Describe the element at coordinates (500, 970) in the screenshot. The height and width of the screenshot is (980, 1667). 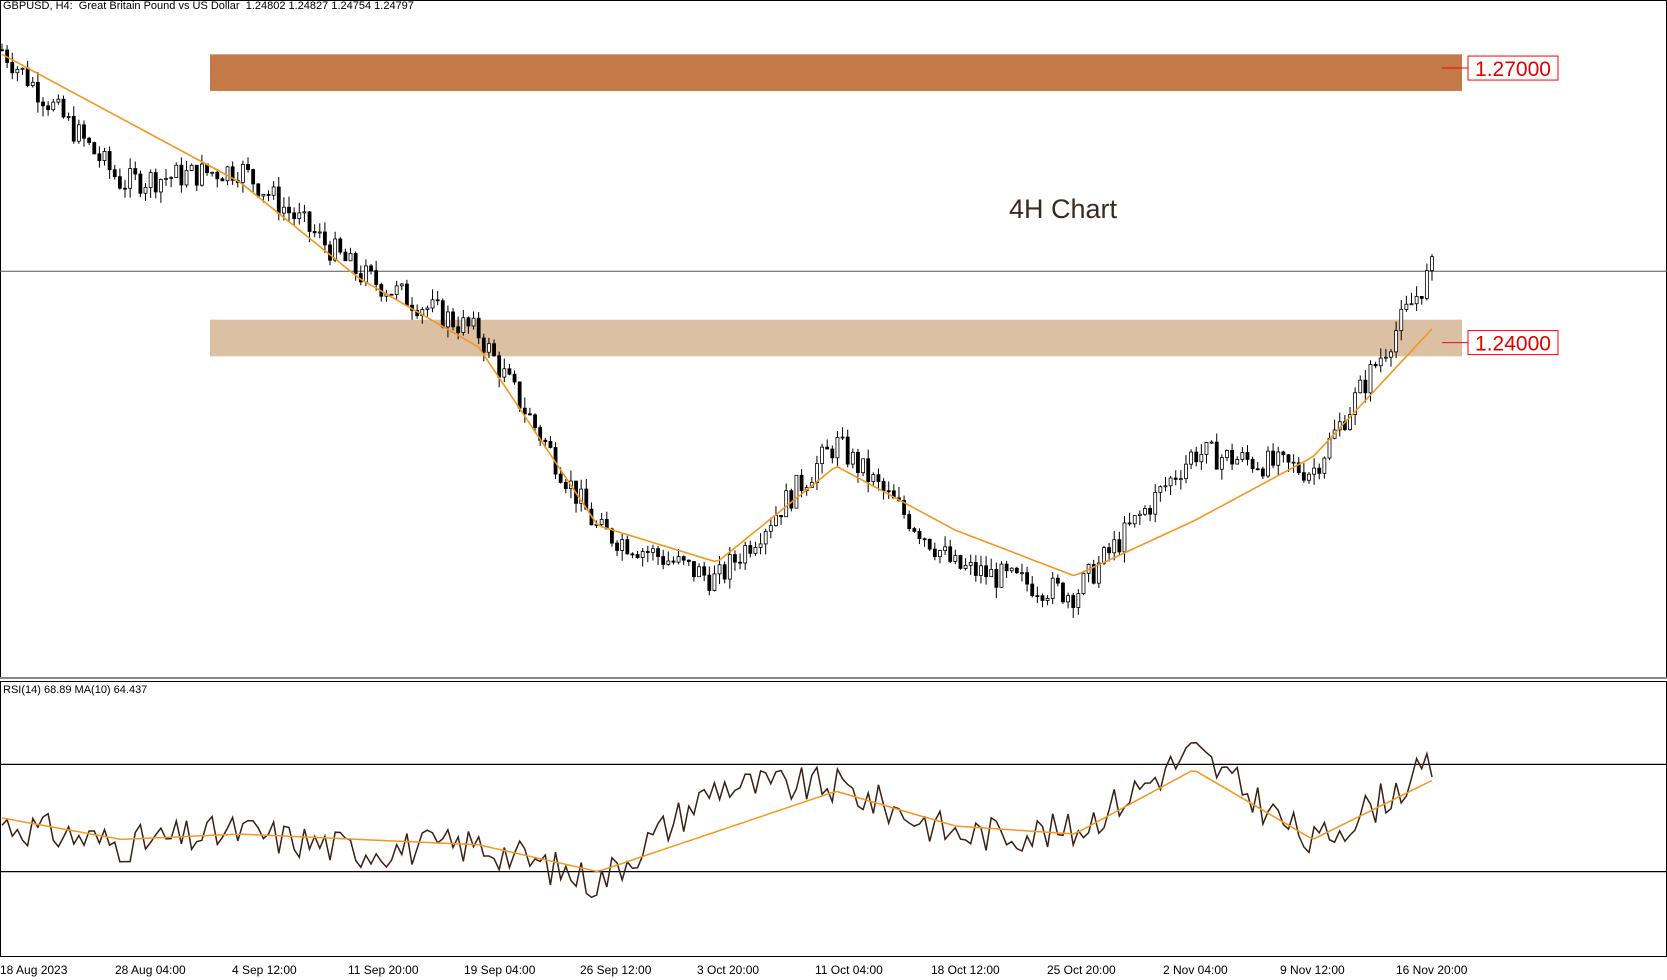
I see `x-tick-label: 19 Sep 04:00` at that location.